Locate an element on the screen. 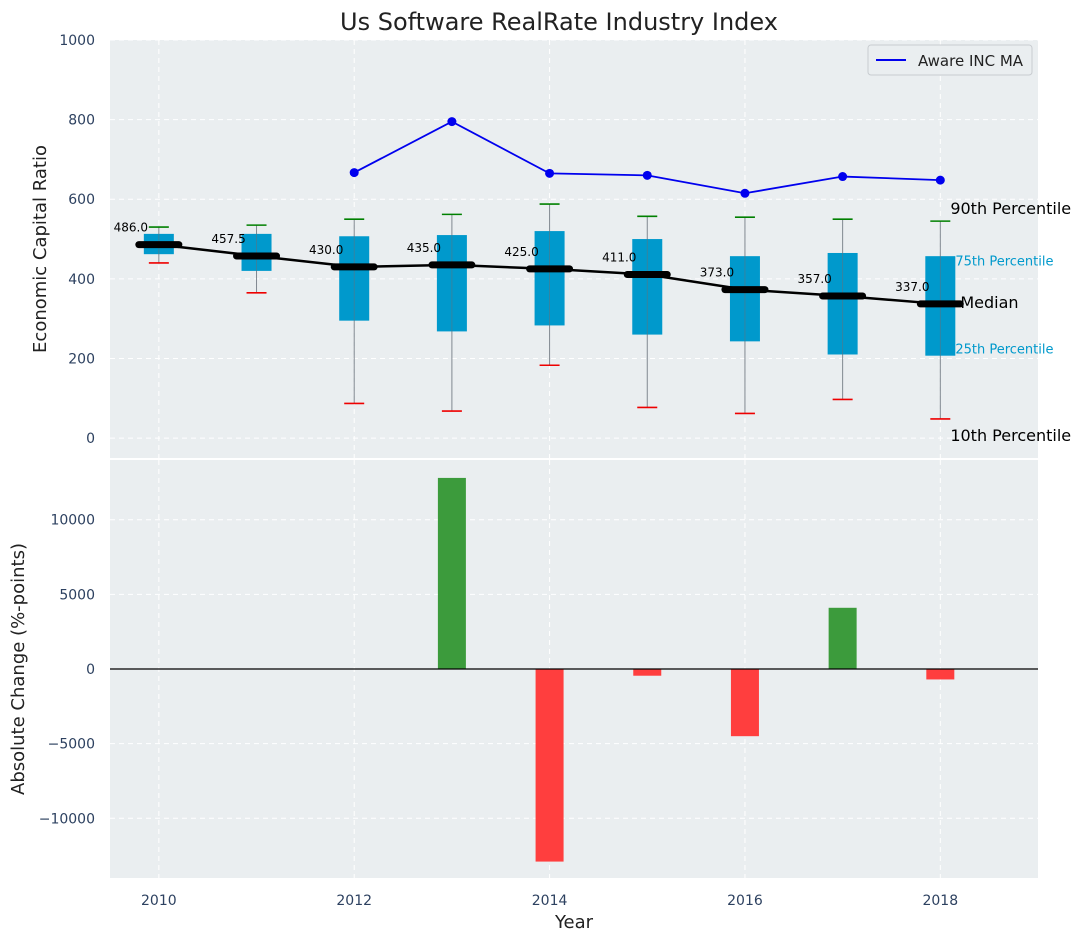 The width and height of the screenshot is (1086, 942). annotation-p90: 90th Percentile is located at coordinates (1010, 208).